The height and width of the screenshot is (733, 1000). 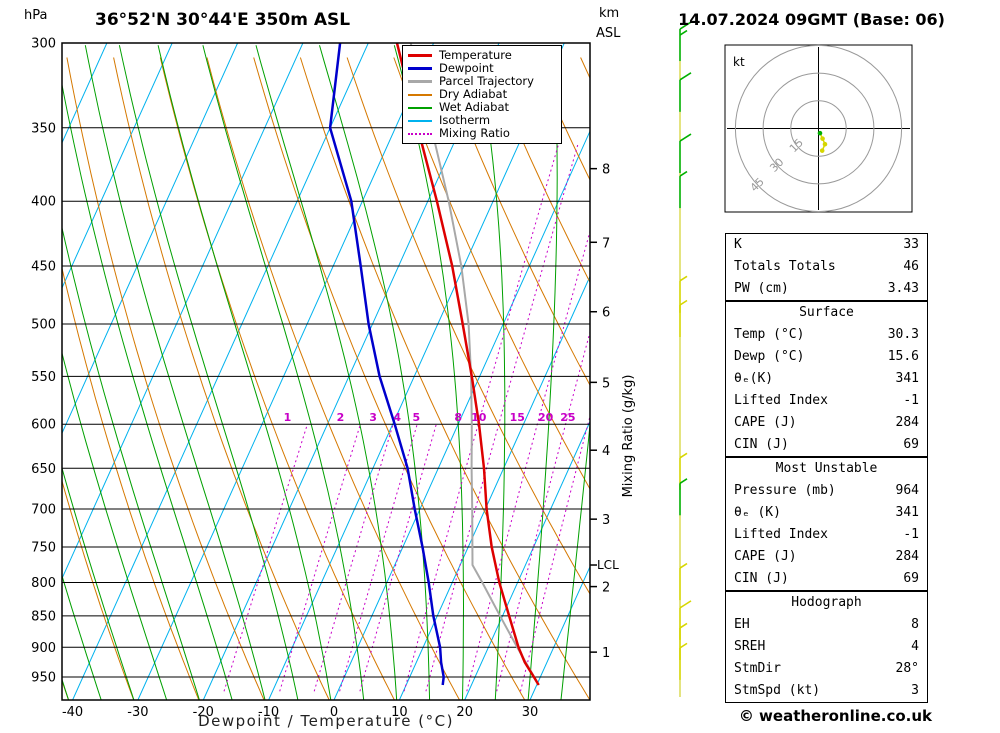 What do you see at coordinates (43, 469) in the screenshot?
I see `pressure-tick-label: 650` at bounding box center [43, 469].